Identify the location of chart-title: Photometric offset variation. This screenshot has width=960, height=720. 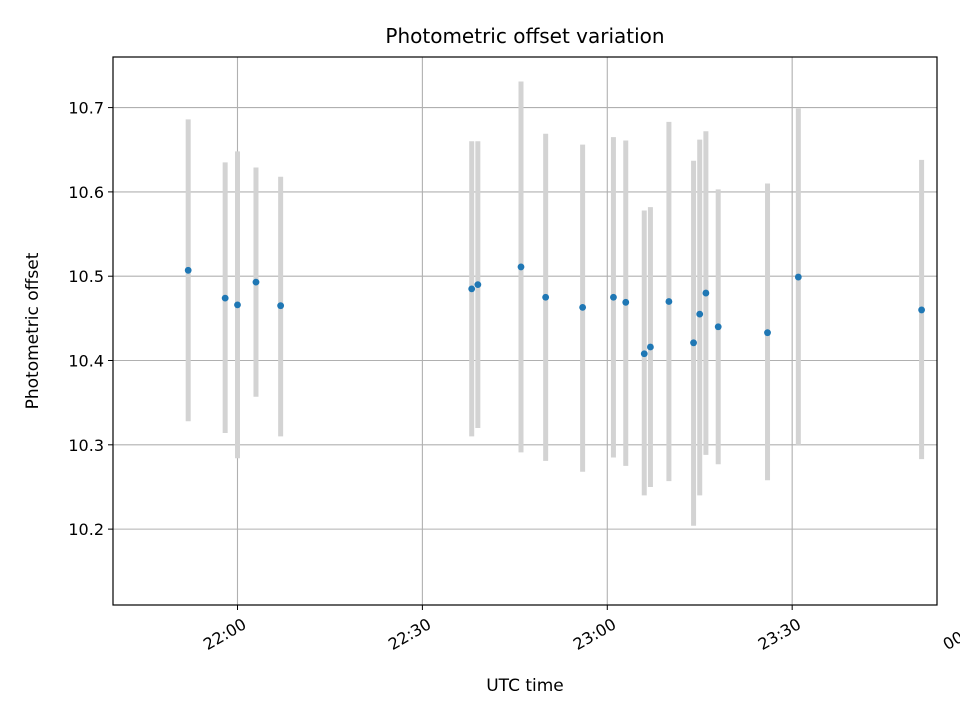
(524, 36).